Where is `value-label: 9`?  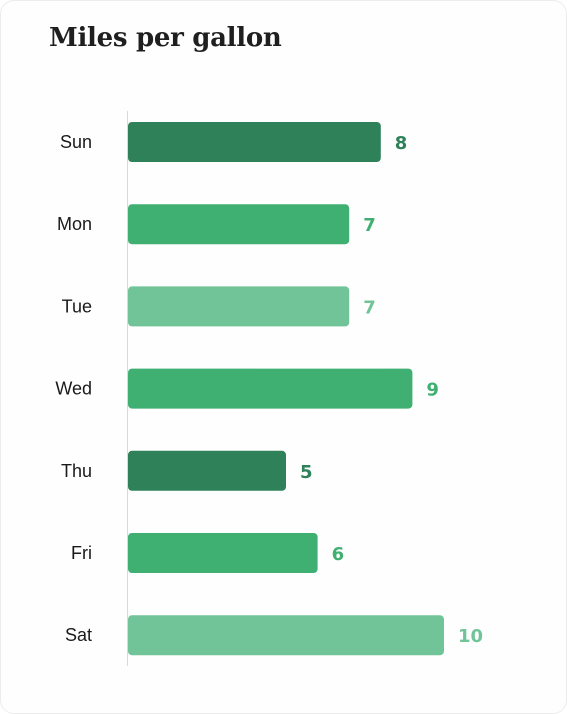 value-label: 9 is located at coordinates (432, 390).